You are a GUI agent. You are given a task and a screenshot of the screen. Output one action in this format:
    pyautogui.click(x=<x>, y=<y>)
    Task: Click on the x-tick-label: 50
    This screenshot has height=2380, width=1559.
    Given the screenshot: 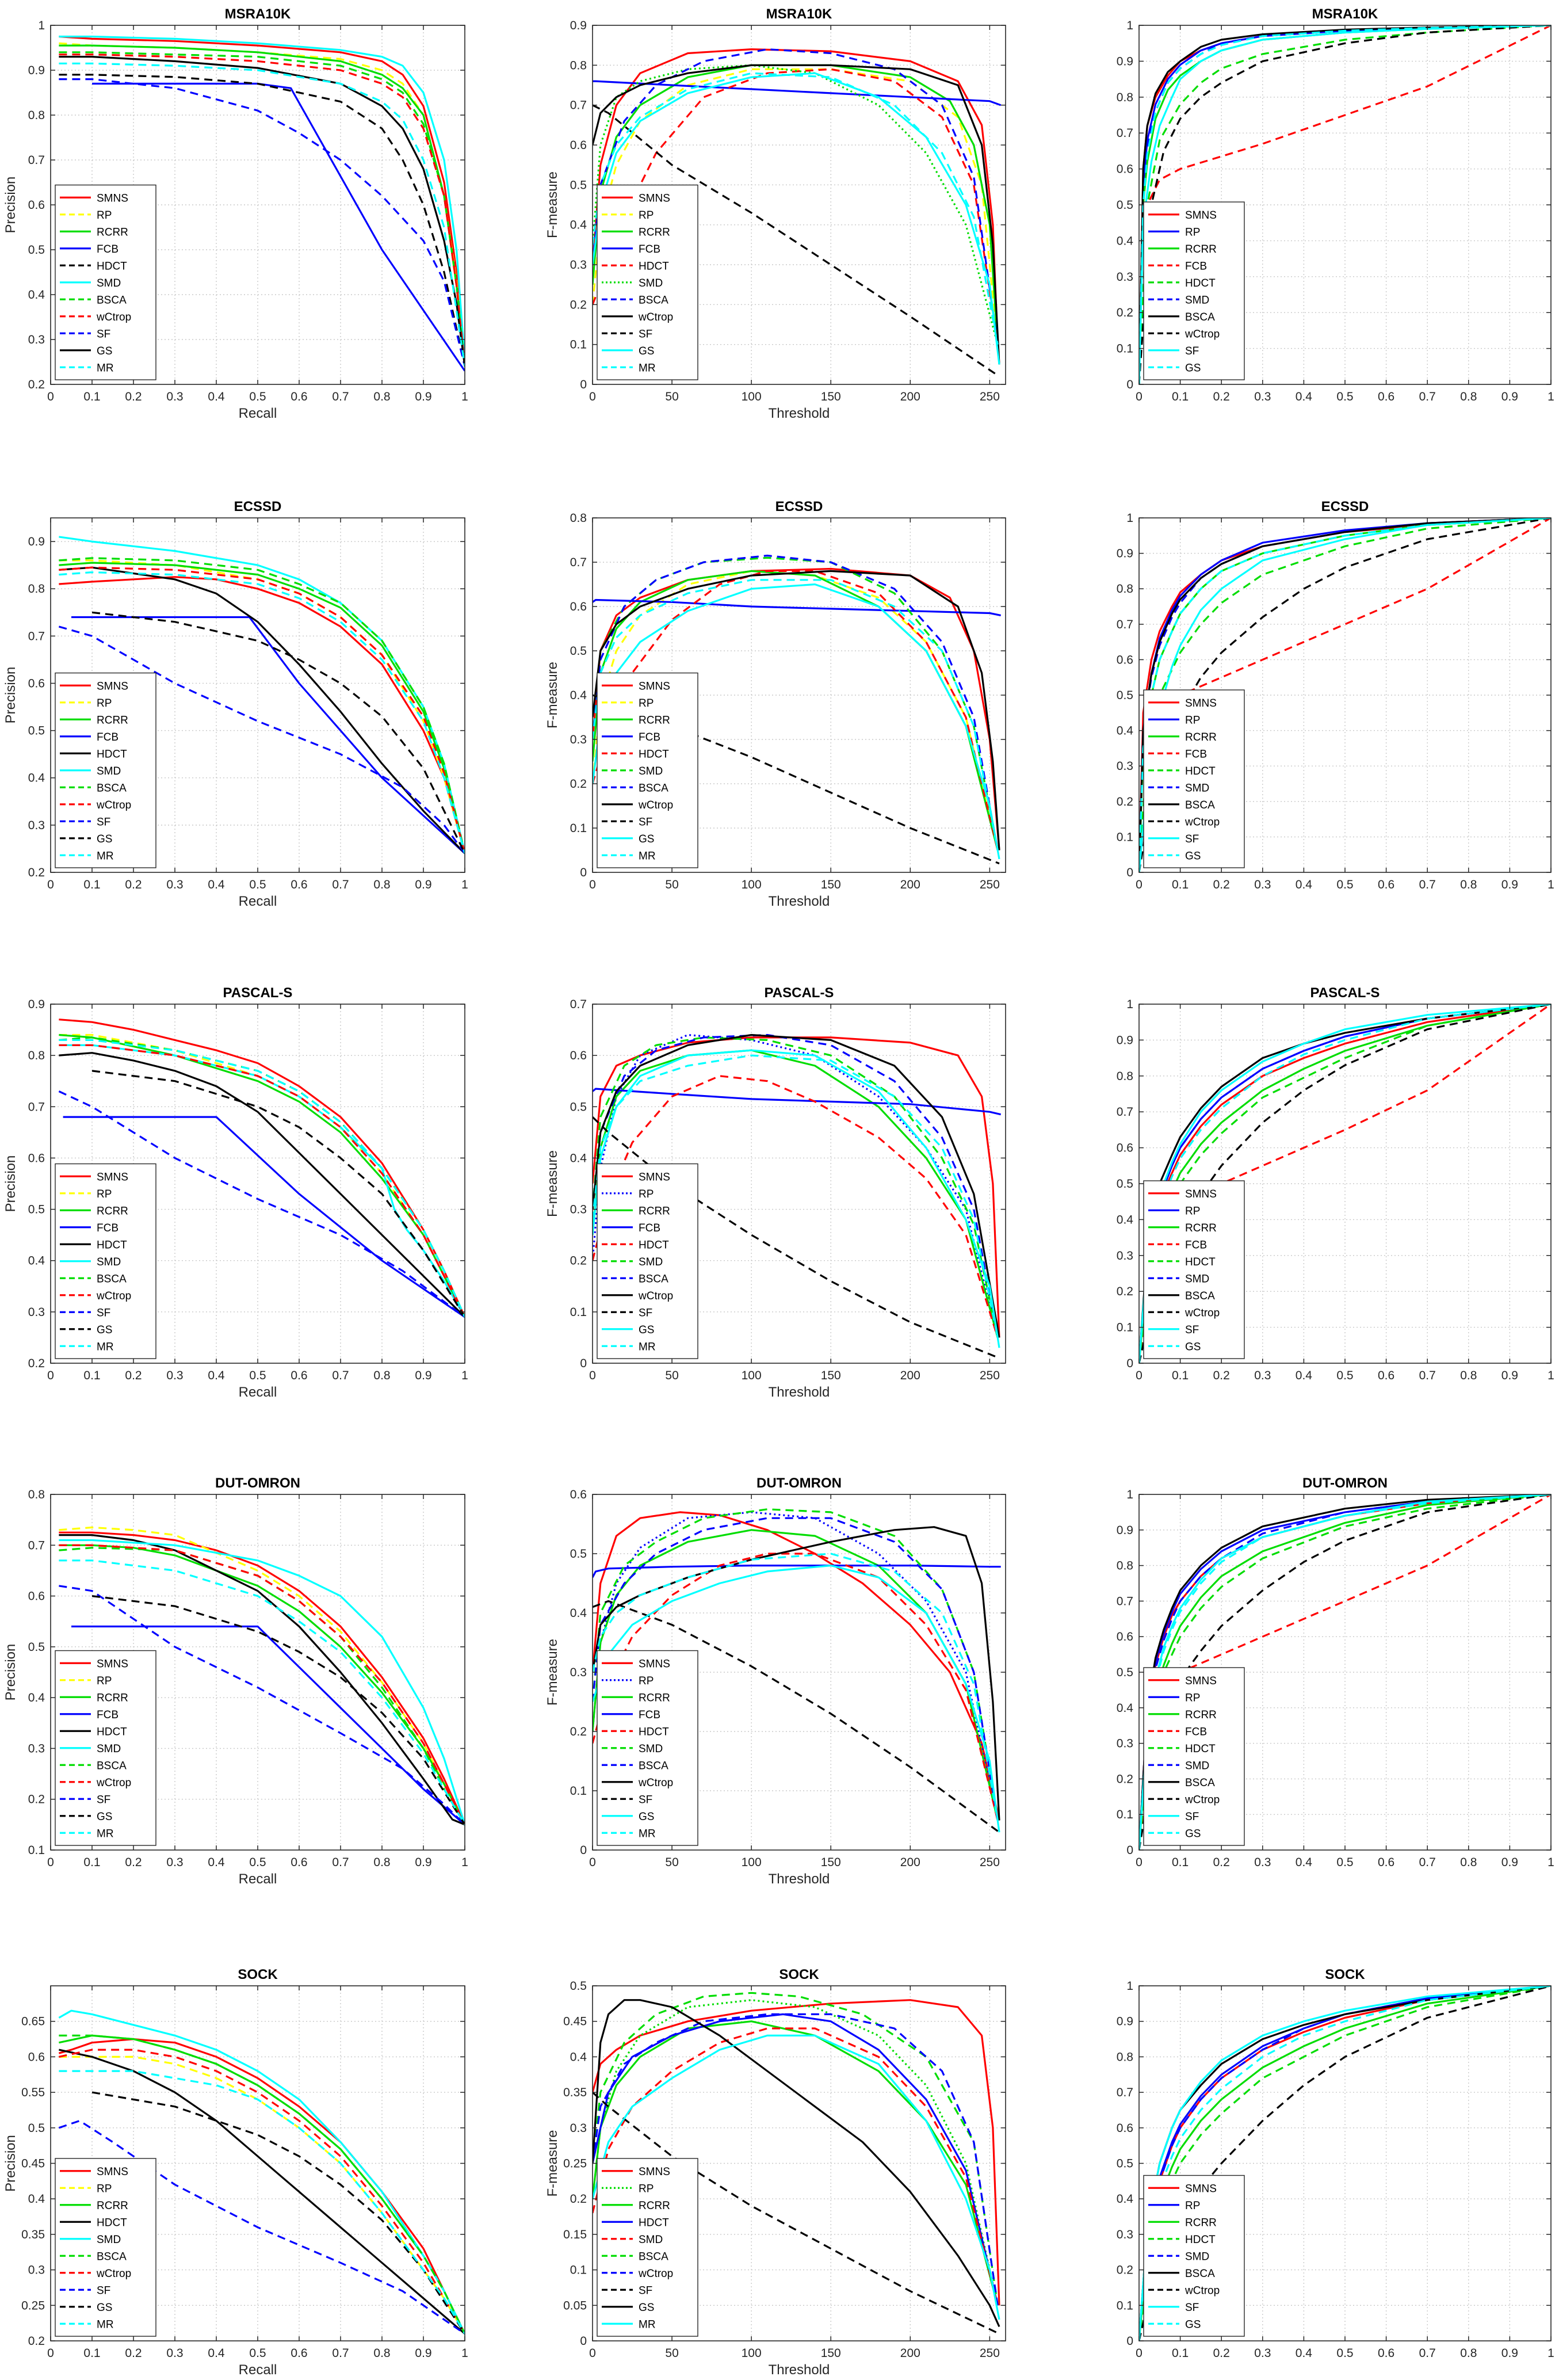 What is the action you would take?
    pyautogui.click(x=671, y=885)
    